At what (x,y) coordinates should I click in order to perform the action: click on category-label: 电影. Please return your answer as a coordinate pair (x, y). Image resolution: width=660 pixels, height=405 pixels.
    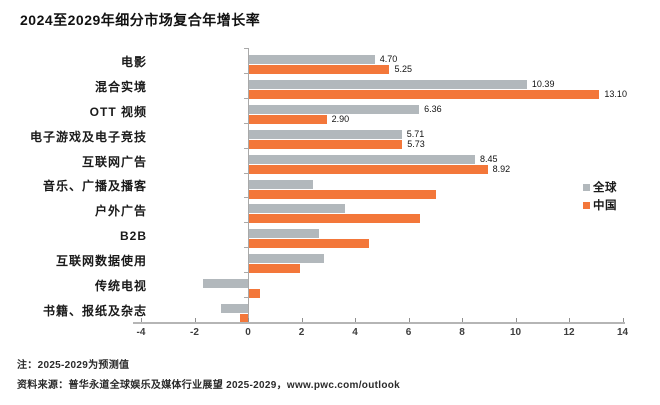
    Looking at the image, I should click on (133, 61).